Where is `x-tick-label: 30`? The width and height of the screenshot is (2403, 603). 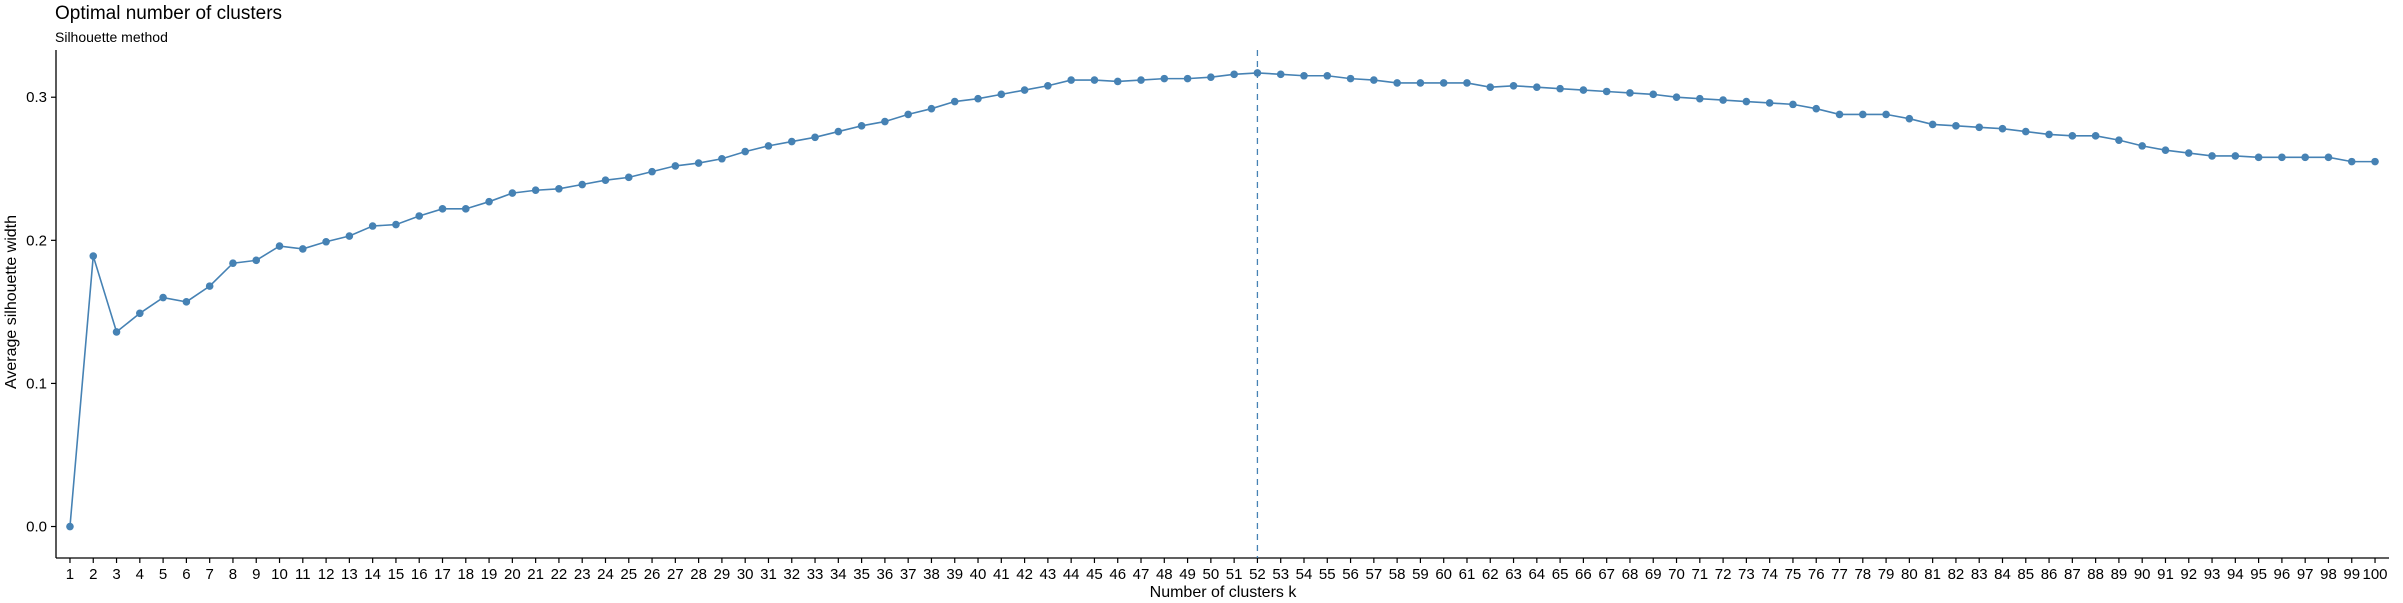 x-tick-label: 30 is located at coordinates (745, 574).